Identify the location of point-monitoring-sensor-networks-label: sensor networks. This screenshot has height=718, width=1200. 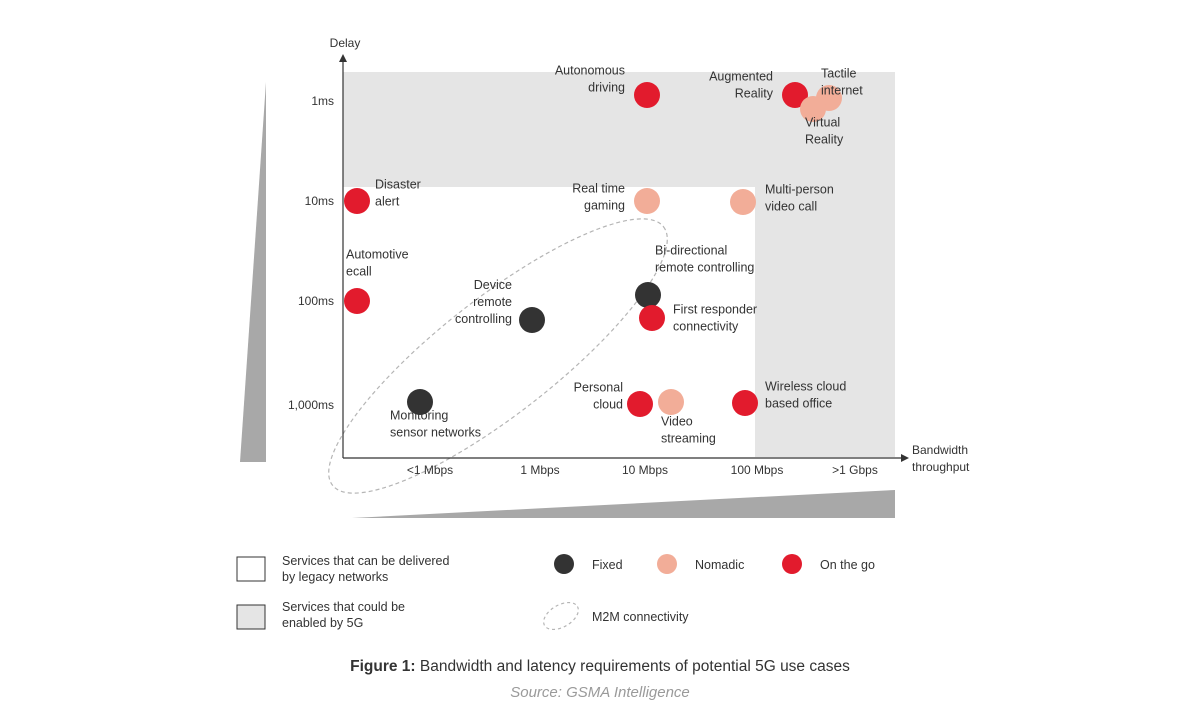
(435, 433).